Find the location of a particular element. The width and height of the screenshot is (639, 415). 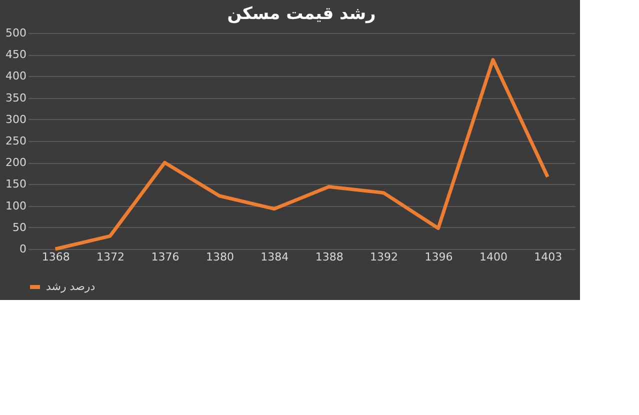

x-tick-label: 1376 is located at coordinates (165, 257).